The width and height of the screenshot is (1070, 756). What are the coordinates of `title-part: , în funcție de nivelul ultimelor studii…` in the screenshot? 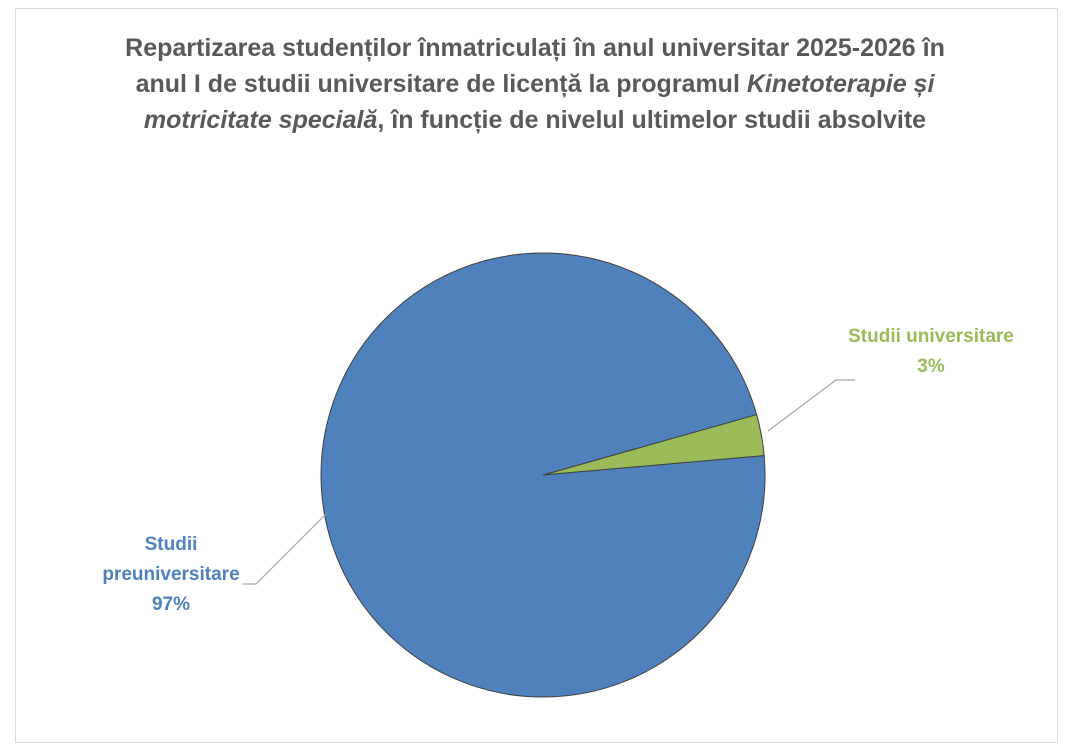 It's located at (652, 120).